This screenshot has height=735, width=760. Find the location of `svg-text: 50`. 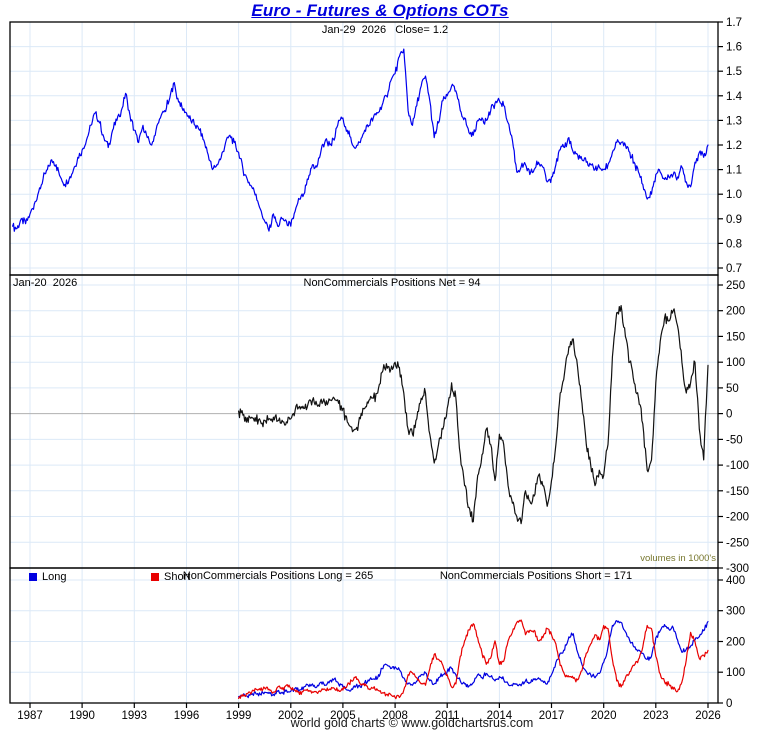

svg-text: 50 is located at coordinates (732, 389).